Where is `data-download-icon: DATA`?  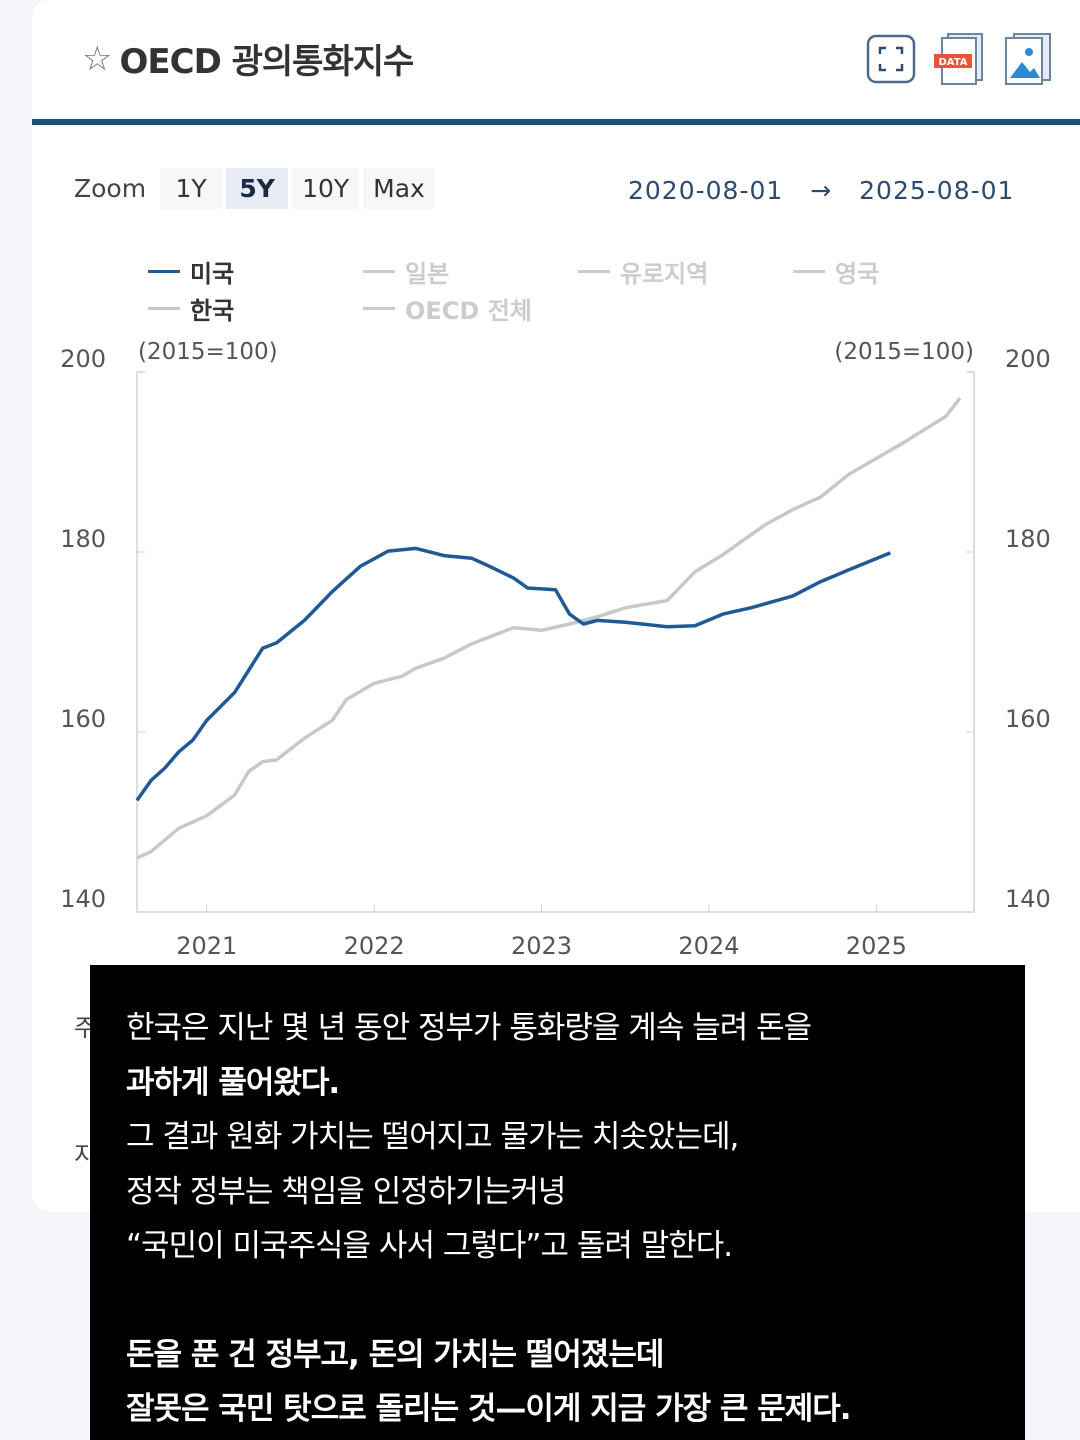
data-download-icon: DATA is located at coordinates (959, 59).